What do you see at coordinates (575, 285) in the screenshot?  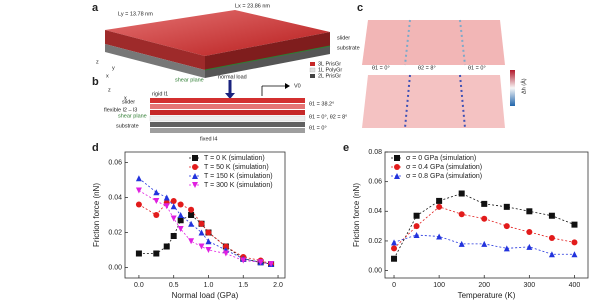 I see `x-tick-label: 400` at bounding box center [575, 285].